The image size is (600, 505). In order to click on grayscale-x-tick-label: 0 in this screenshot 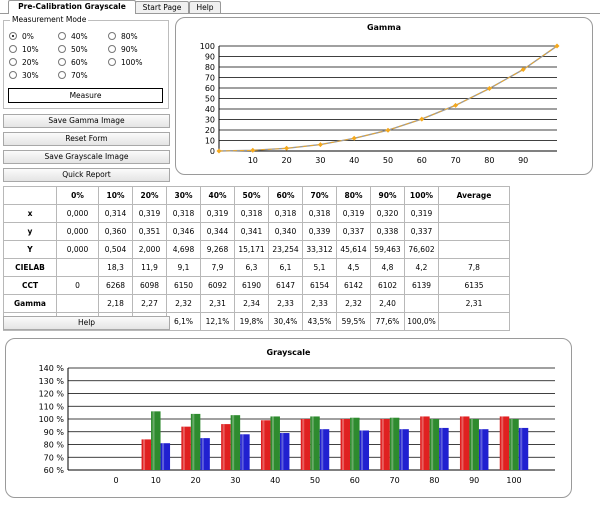, I will do `click(115, 480)`.